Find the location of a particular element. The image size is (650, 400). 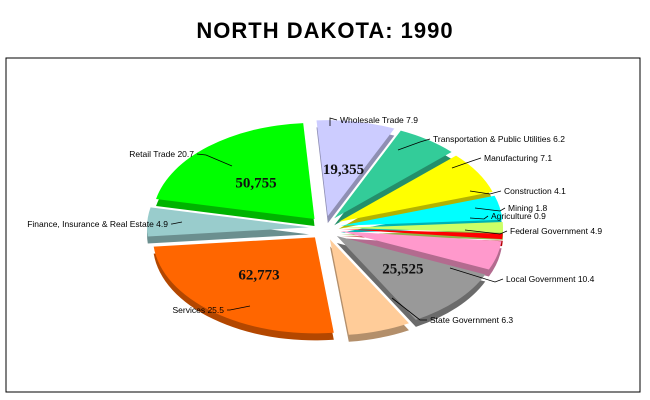

pie-slice-federal-government is located at coordinates (421, 250).